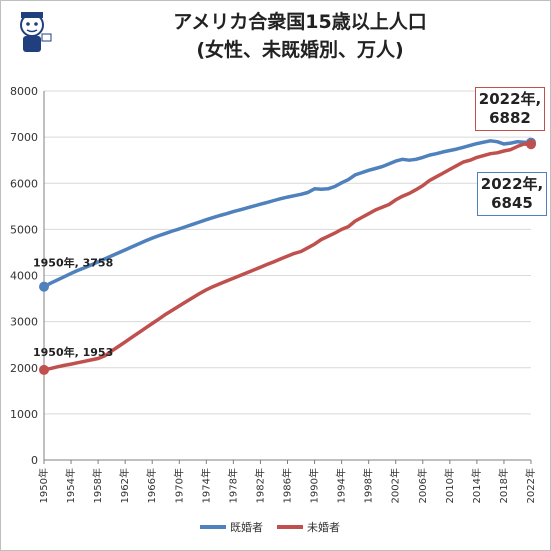 The width and height of the screenshot is (551, 551). I want to click on chart-title-line1: アメリカ合衆国15歳以上人口, so click(300, 22).